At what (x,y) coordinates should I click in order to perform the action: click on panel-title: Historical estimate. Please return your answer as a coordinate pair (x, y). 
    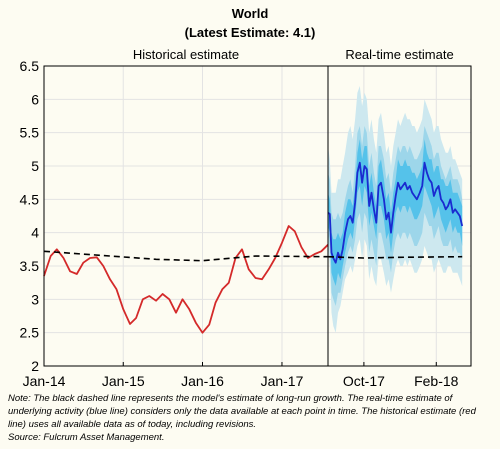
    Looking at the image, I should click on (186, 54).